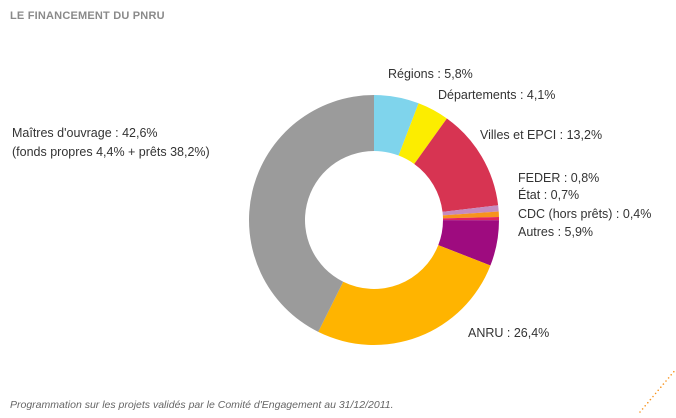 The height and width of the screenshot is (418, 676). I want to click on slice-feder, so click(470, 210).